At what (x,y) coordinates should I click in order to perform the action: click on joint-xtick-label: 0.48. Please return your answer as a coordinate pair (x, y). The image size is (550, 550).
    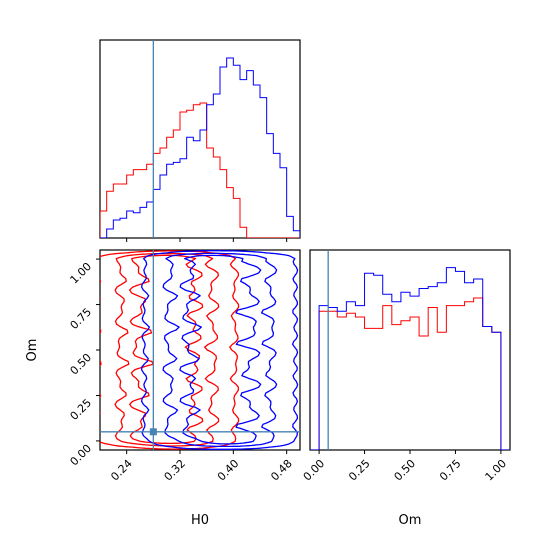
    Looking at the image, I should click on (281, 470).